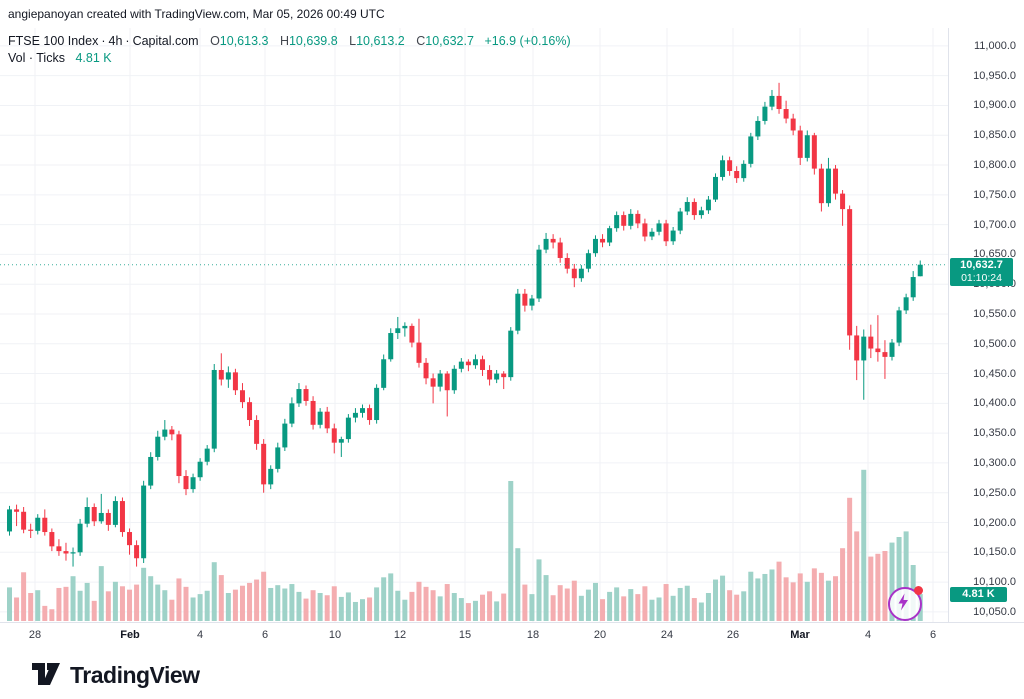 The height and width of the screenshot is (699, 1024). I want to click on volume-badge: 4.81 K, so click(978, 595).